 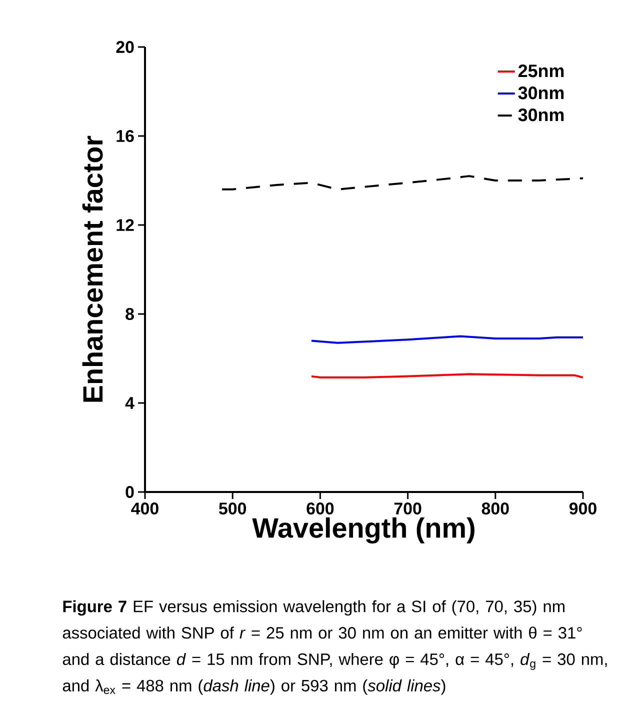 What do you see at coordinates (130, 492) in the screenshot?
I see `y-tick-label: 0` at bounding box center [130, 492].